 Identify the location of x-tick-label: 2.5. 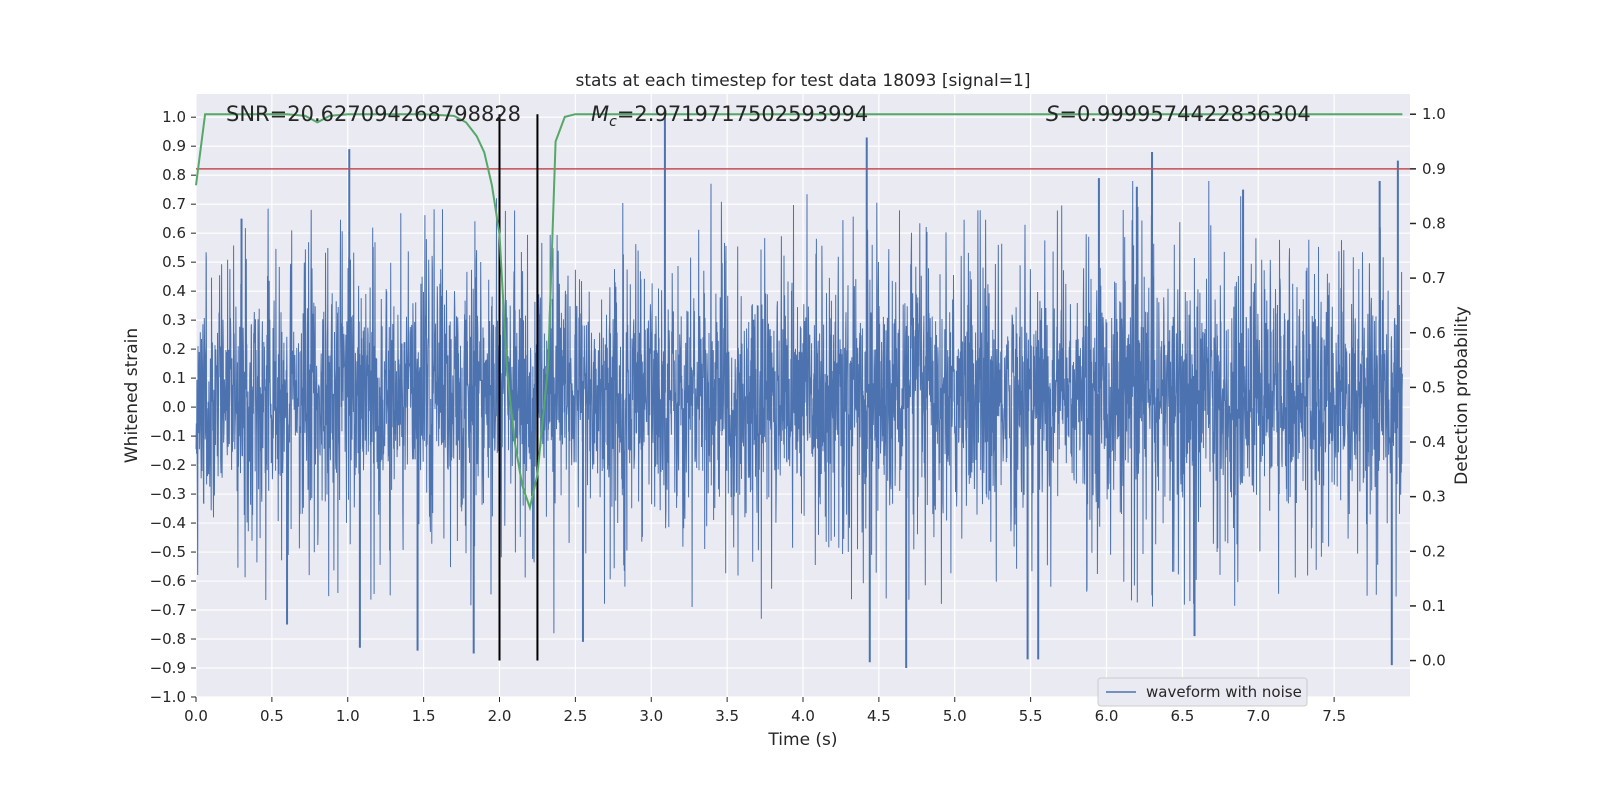
(575, 716).